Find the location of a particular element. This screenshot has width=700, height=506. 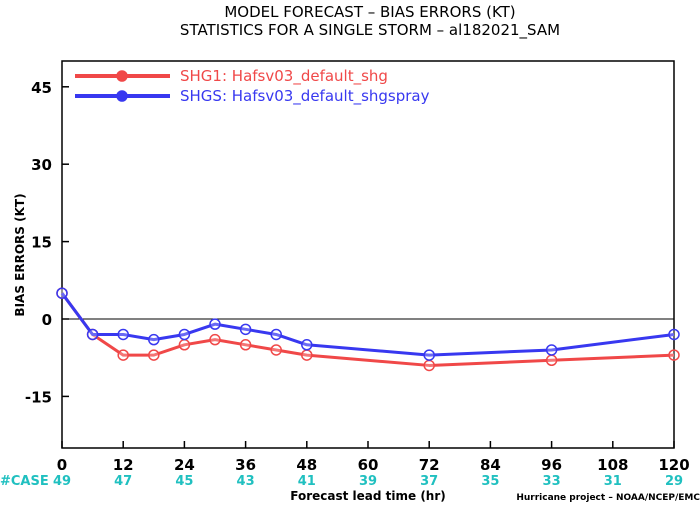

case-count: 35 is located at coordinates (490, 481).